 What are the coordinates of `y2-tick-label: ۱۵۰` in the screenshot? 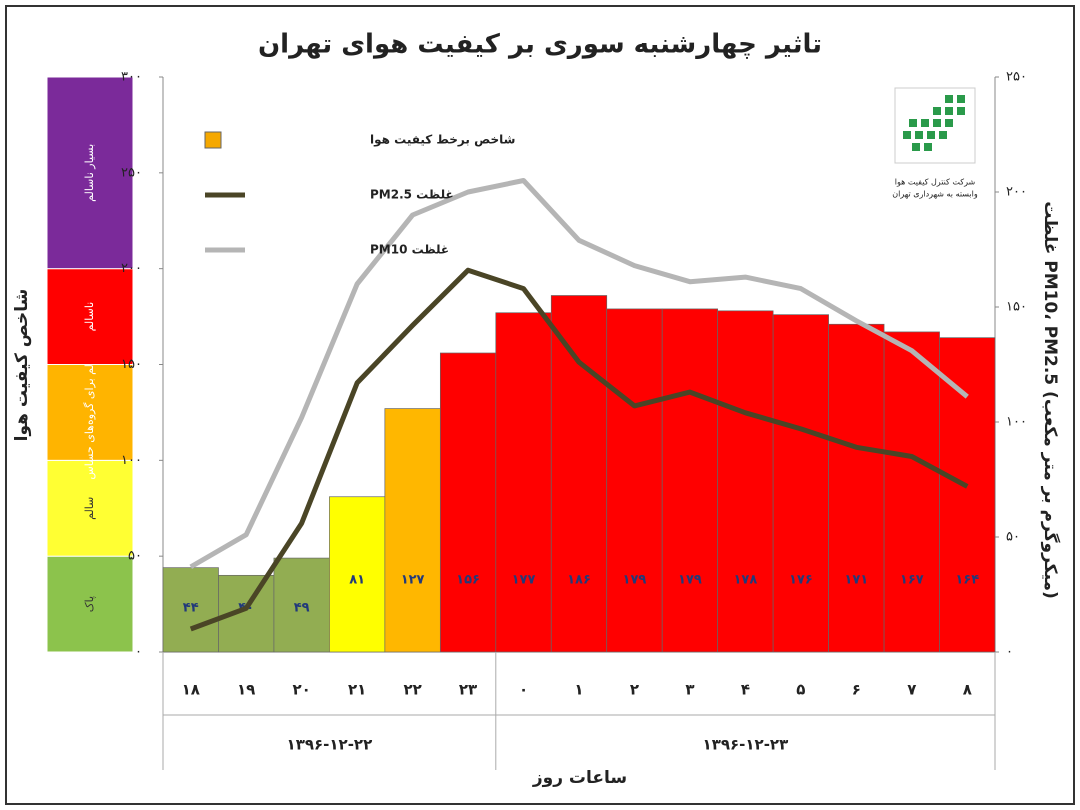 It's located at (1016, 307).